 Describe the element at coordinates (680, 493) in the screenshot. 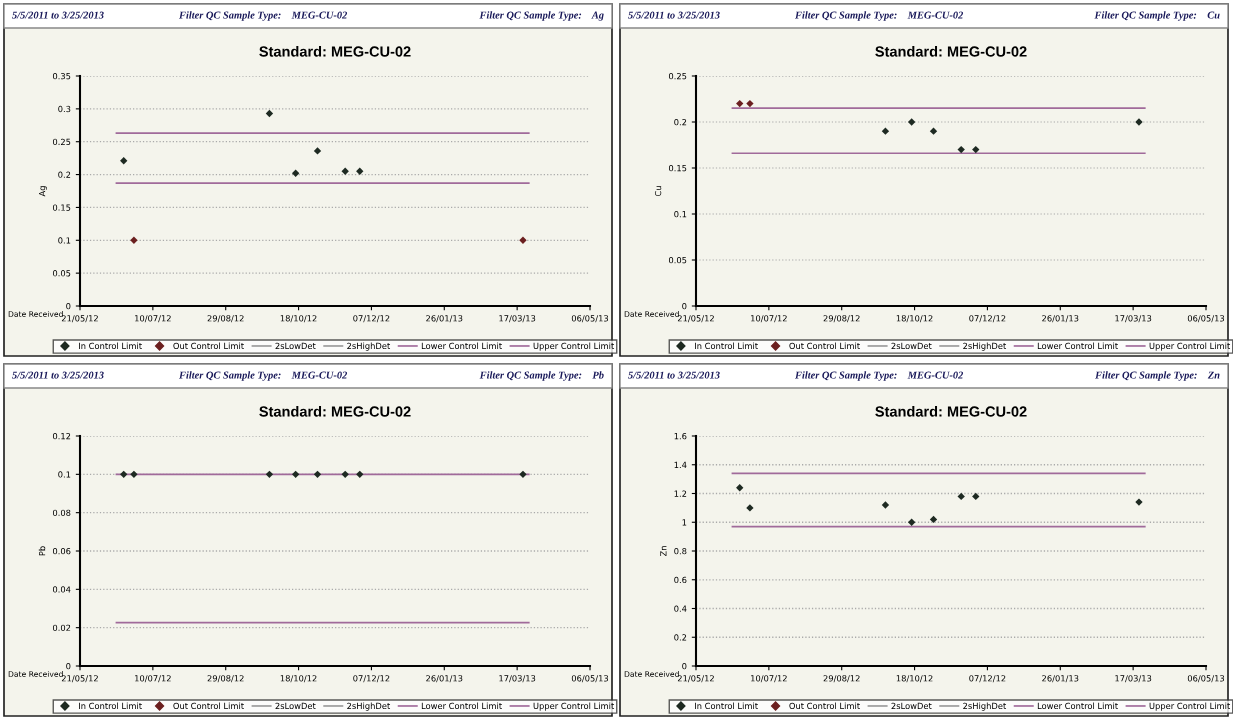

I see `y-tick-label: 1.2` at that location.